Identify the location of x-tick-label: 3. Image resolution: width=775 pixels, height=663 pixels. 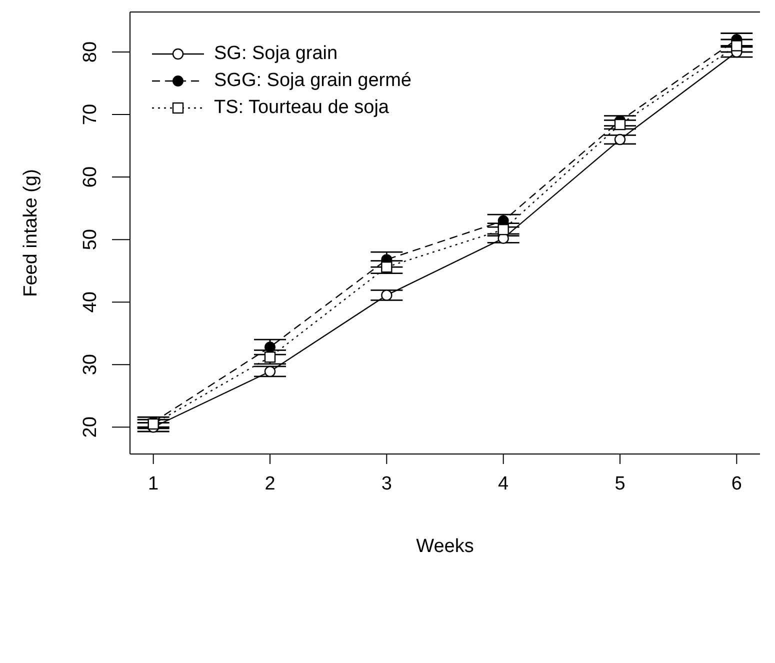
(386, 483).